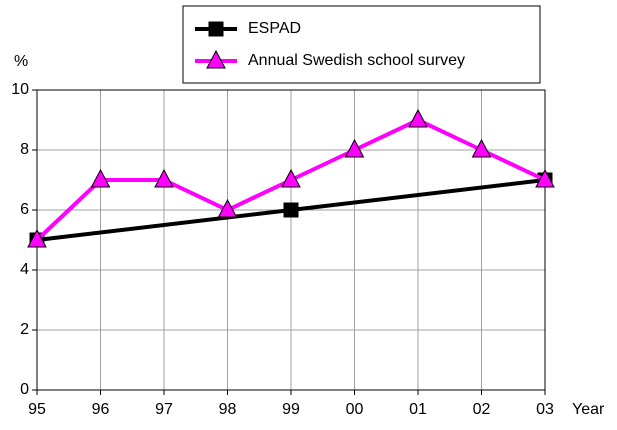  I want to click on x-tick-label: 03, so click(545, 409).